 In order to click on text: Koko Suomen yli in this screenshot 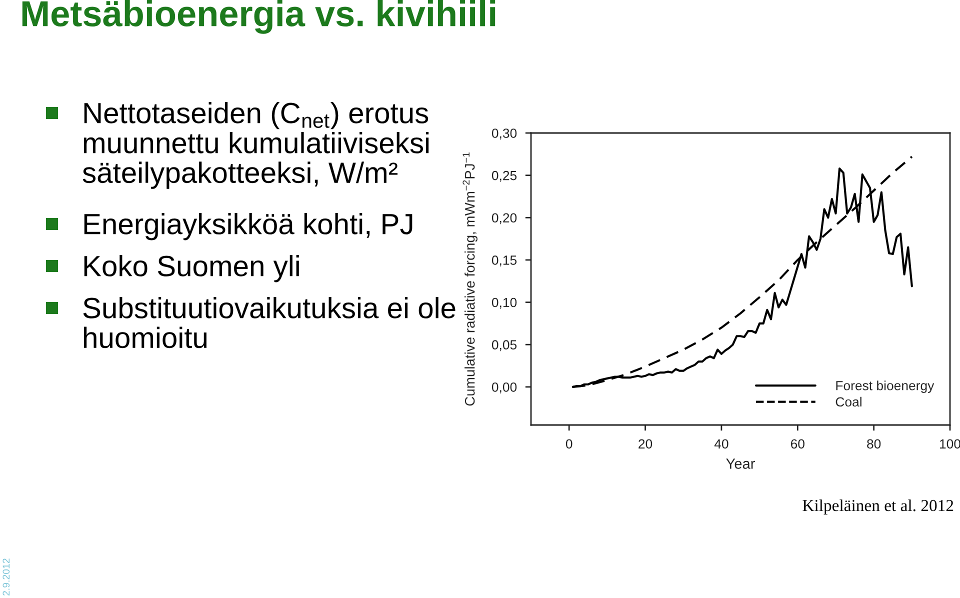, I will do `click(191, 268)`.